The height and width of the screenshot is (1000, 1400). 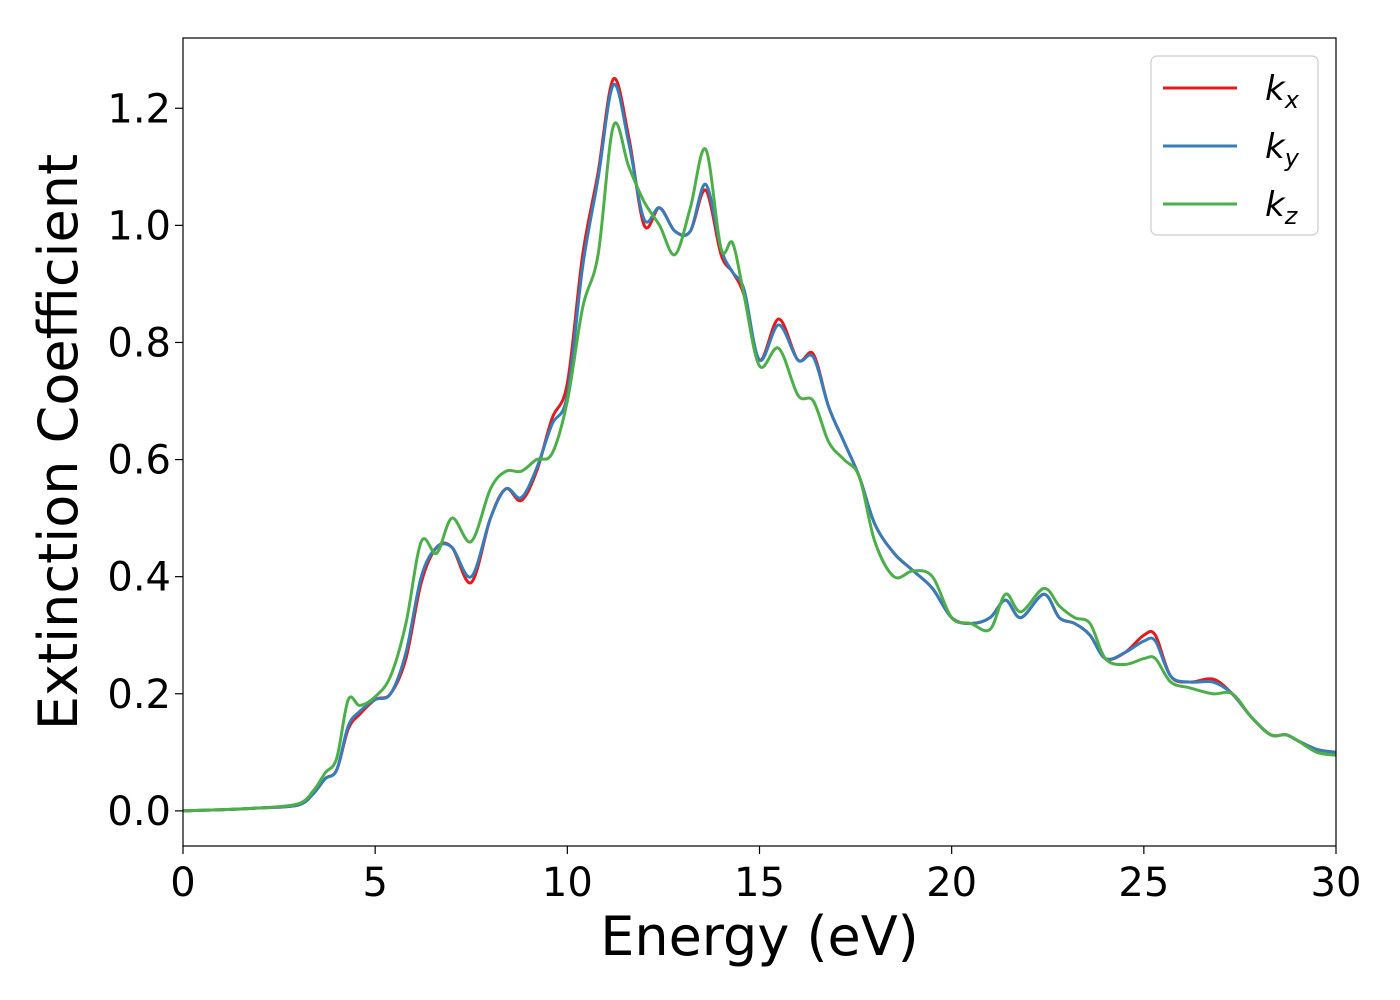 What do you see at coordinates (139, 812) in the screenshot?
I see `y-tick-label: 0.0` at bounding box center [139, 812].